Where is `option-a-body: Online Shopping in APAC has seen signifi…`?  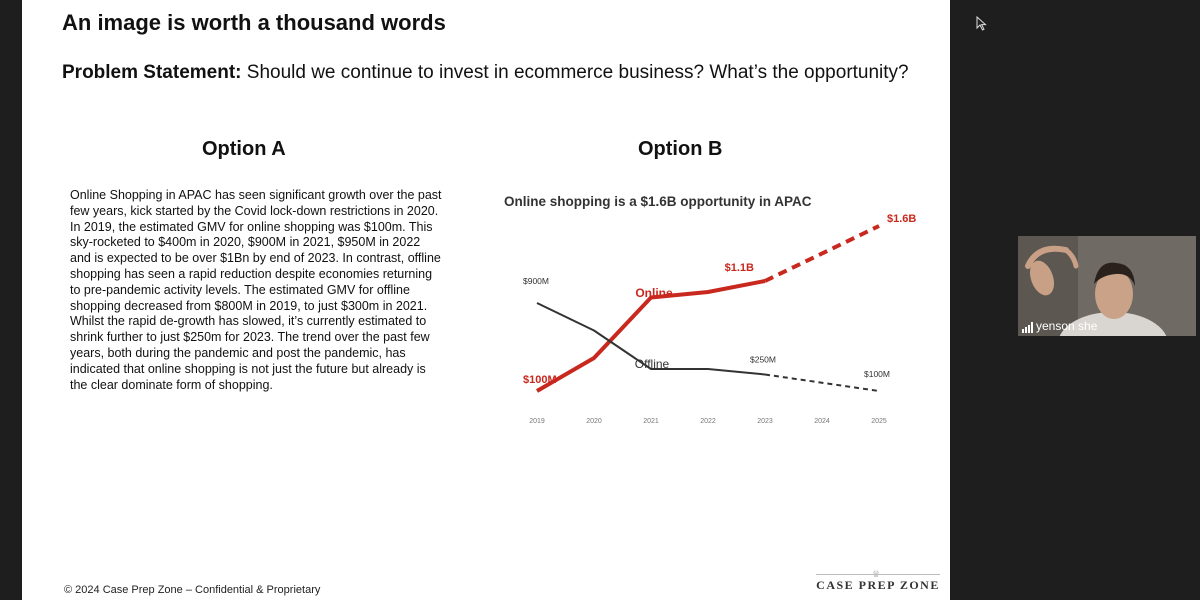
option-a-body: Online Shopping in APAC has seen signifi… is located at coordinates (256, 290).